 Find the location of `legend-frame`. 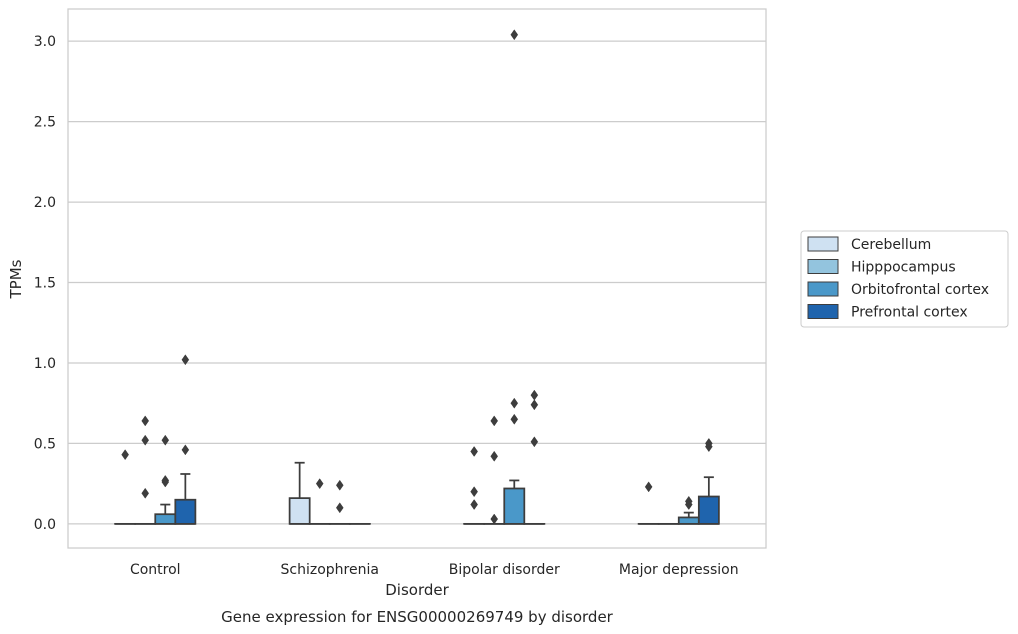

legend-frame is located at coordinates (904, 279).